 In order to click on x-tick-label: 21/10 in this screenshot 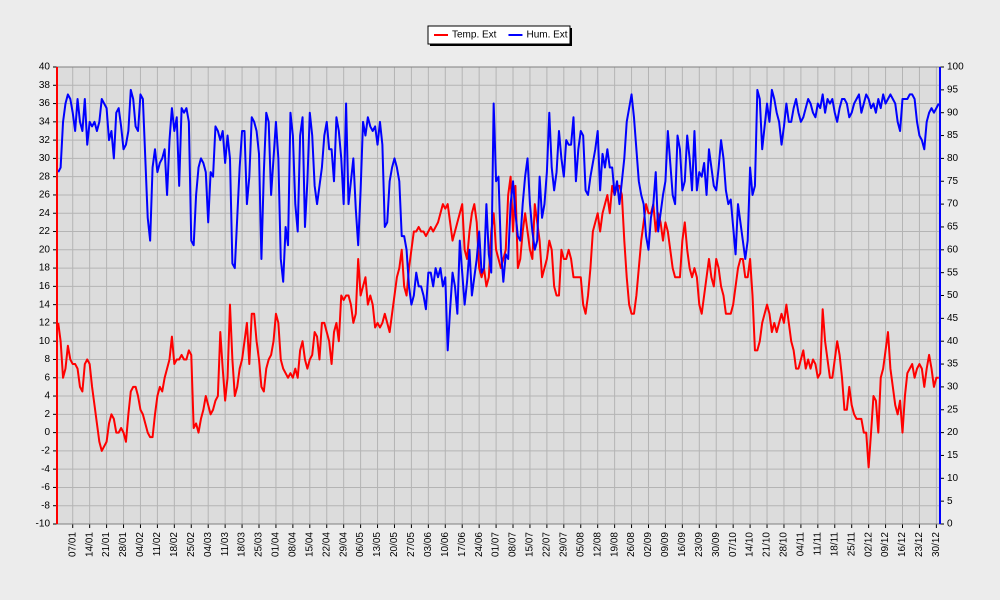, I will do `click(767, 544)`.